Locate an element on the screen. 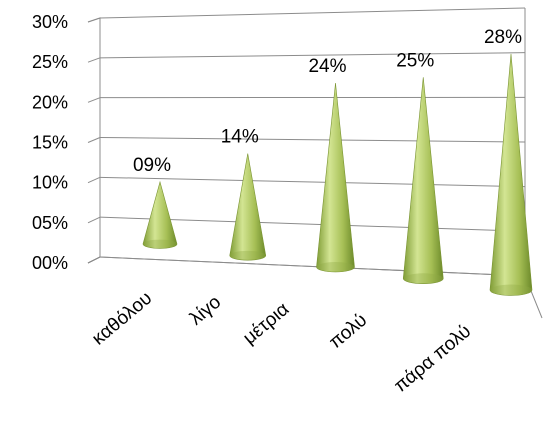 The height and width of the screenshot is (433, 557). y-tick-label: 05% is located at coordinates (50, 223).